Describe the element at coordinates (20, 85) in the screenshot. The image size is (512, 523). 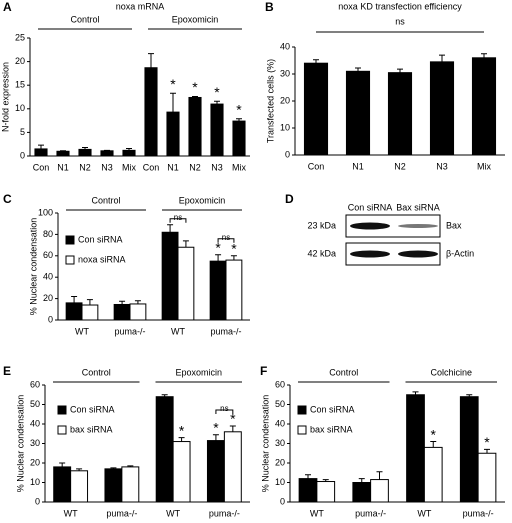
I see `y-tick-label: 15` at that location.